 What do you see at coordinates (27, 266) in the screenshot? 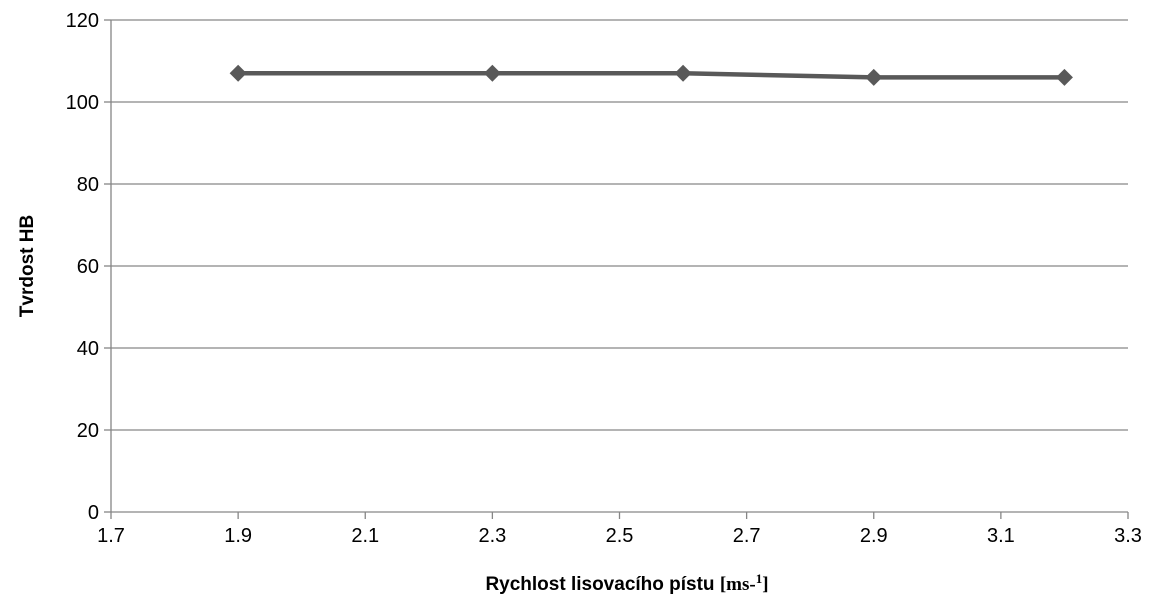
I see `y-axis-title: Tvrdost HB` at bounding box center [27, 266].